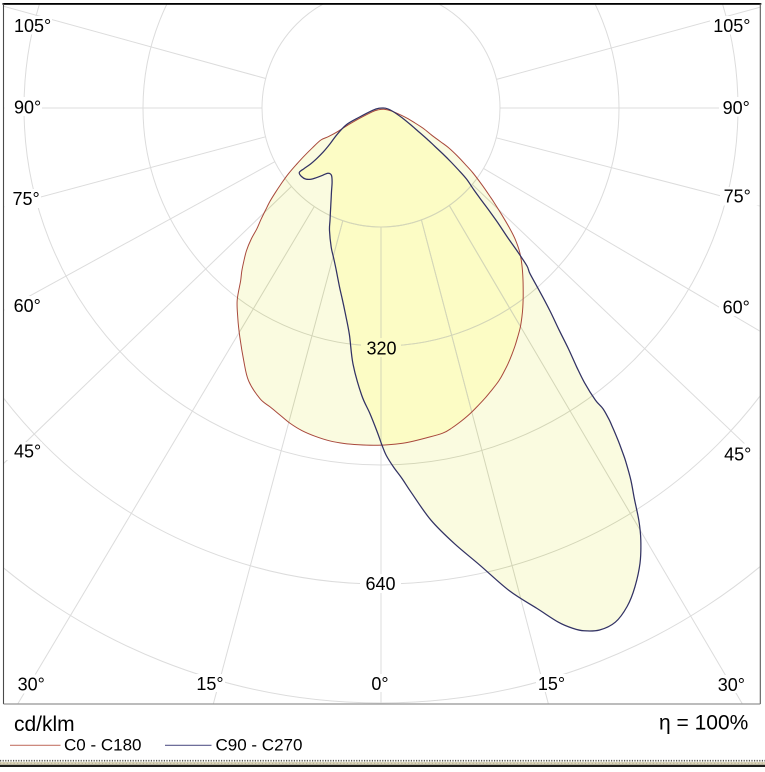 This screenshot has width=765, height=772. Describe the element at coordinates (44, 724) in the screenshot. I see `svg-text: cd/klm` at that location.